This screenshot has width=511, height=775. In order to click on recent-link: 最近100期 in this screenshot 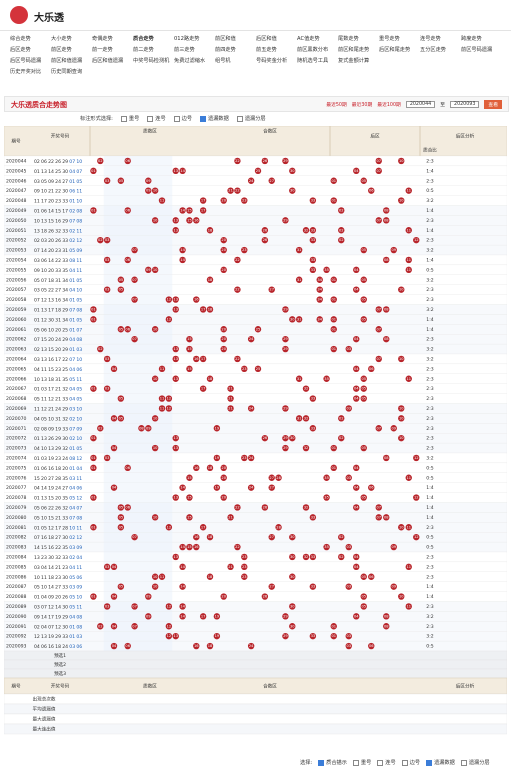, I will do `click(389, 105)`.